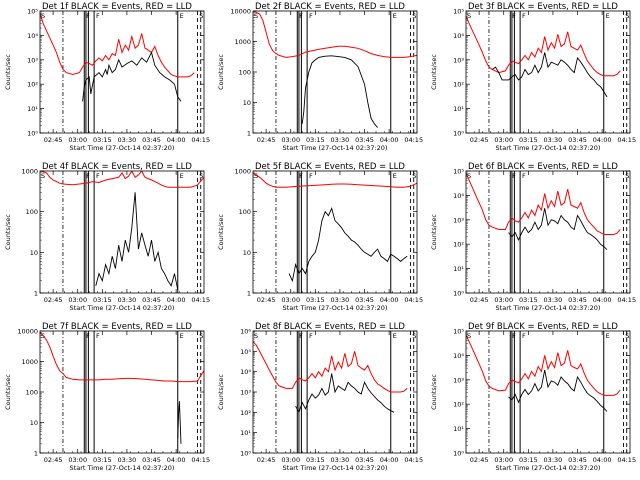 Image resolution: width=640 pixels, height=480 pixels. Describe the element at coordinates (36, 294) in the screenshot. I see `y-tick-label: 1` at that location.